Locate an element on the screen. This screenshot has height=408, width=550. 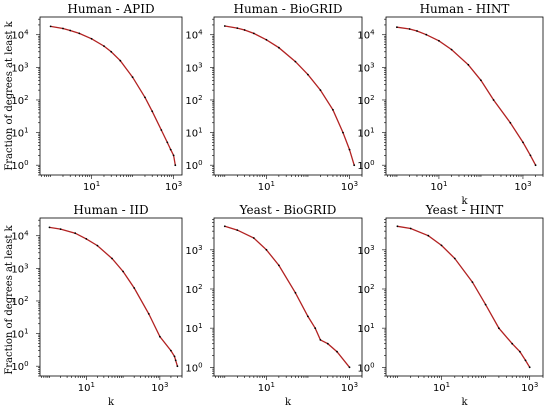
panel-title: Human - HINT is located at coordinates (465, 9).